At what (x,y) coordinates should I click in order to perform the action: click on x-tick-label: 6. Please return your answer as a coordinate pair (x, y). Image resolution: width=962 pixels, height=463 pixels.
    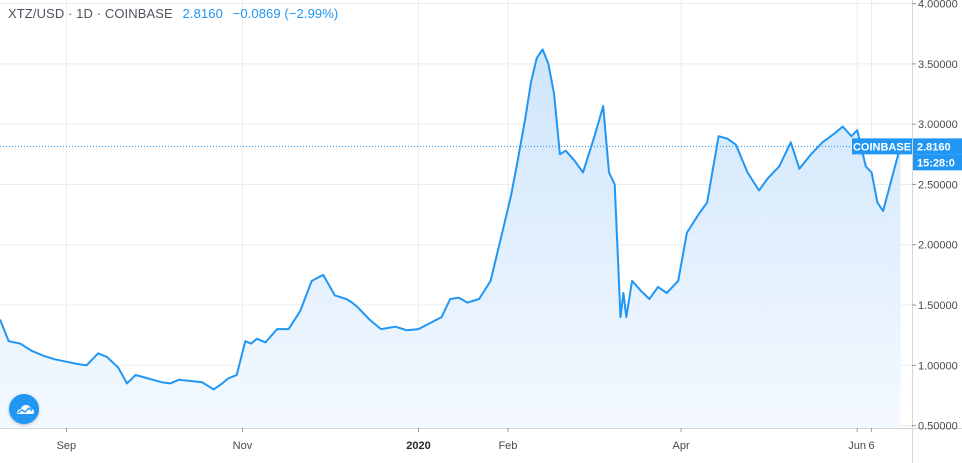
    Looking at the image, I should click on (872, 446).